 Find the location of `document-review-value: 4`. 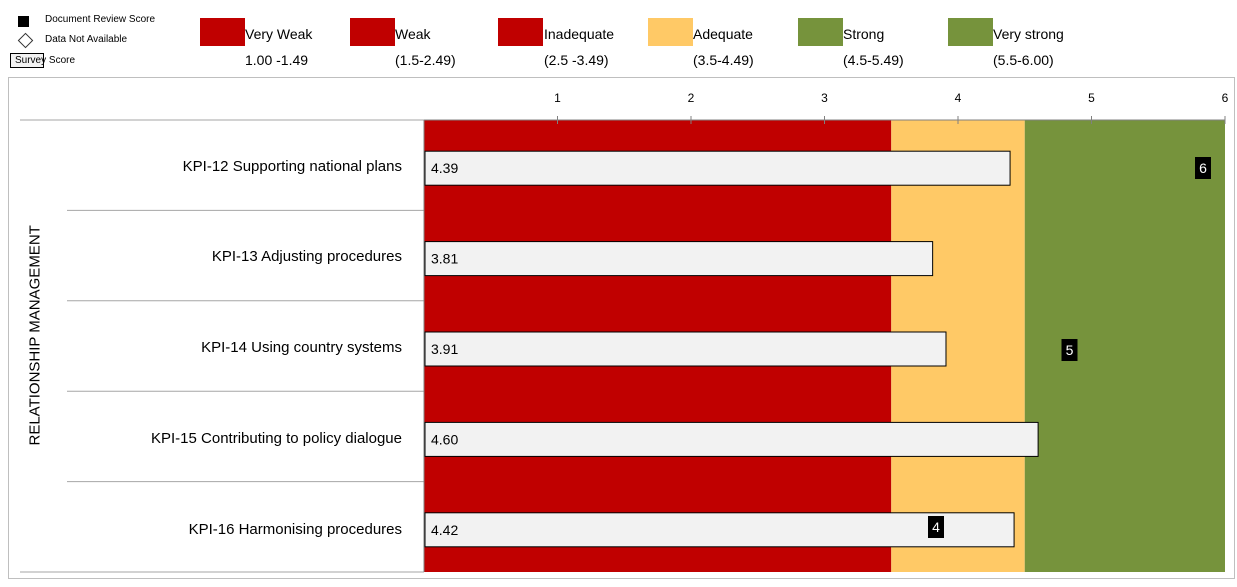

document-review-value: 4 is located at coordinates (936, 527).